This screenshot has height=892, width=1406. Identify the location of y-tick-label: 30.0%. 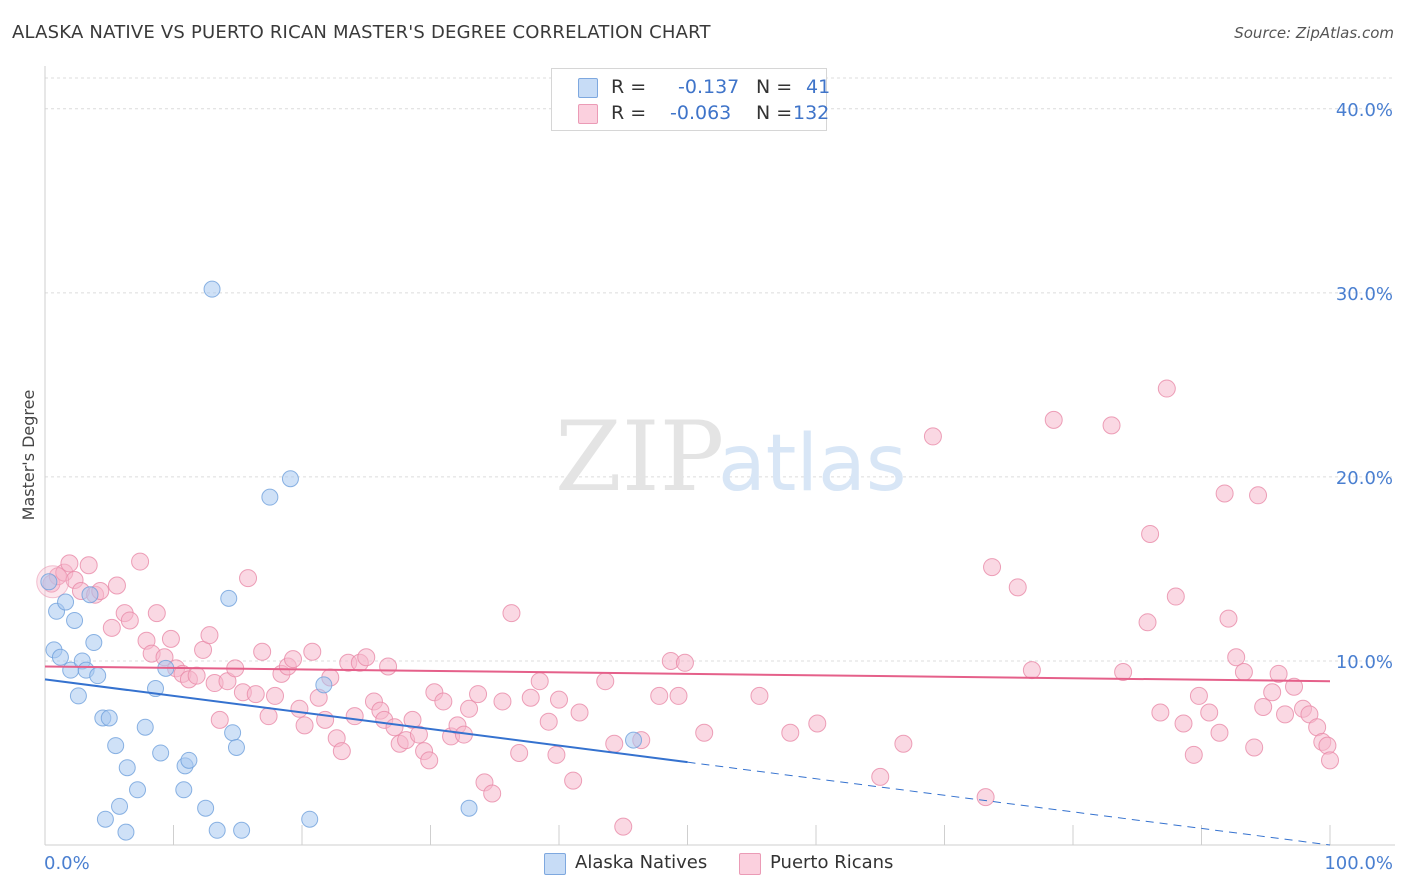
(1364, 294).